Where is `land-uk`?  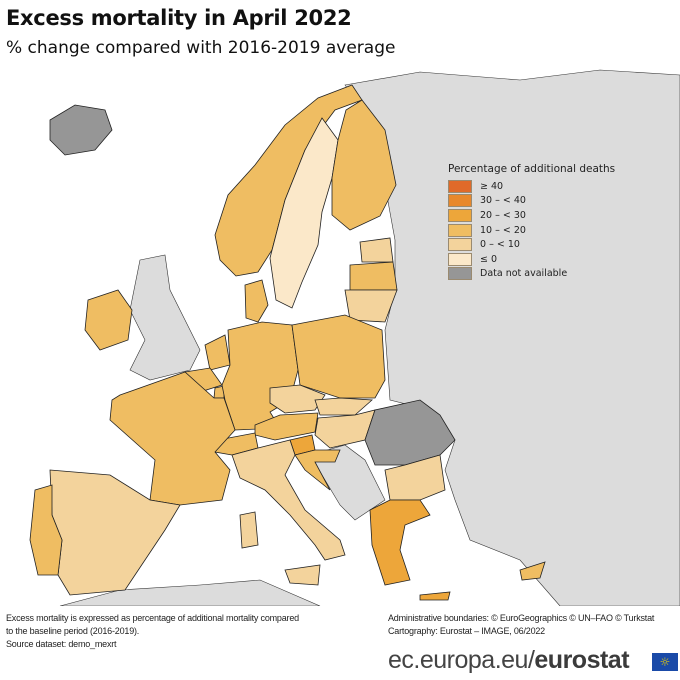
land-uk is located at coordinates (165, 317).